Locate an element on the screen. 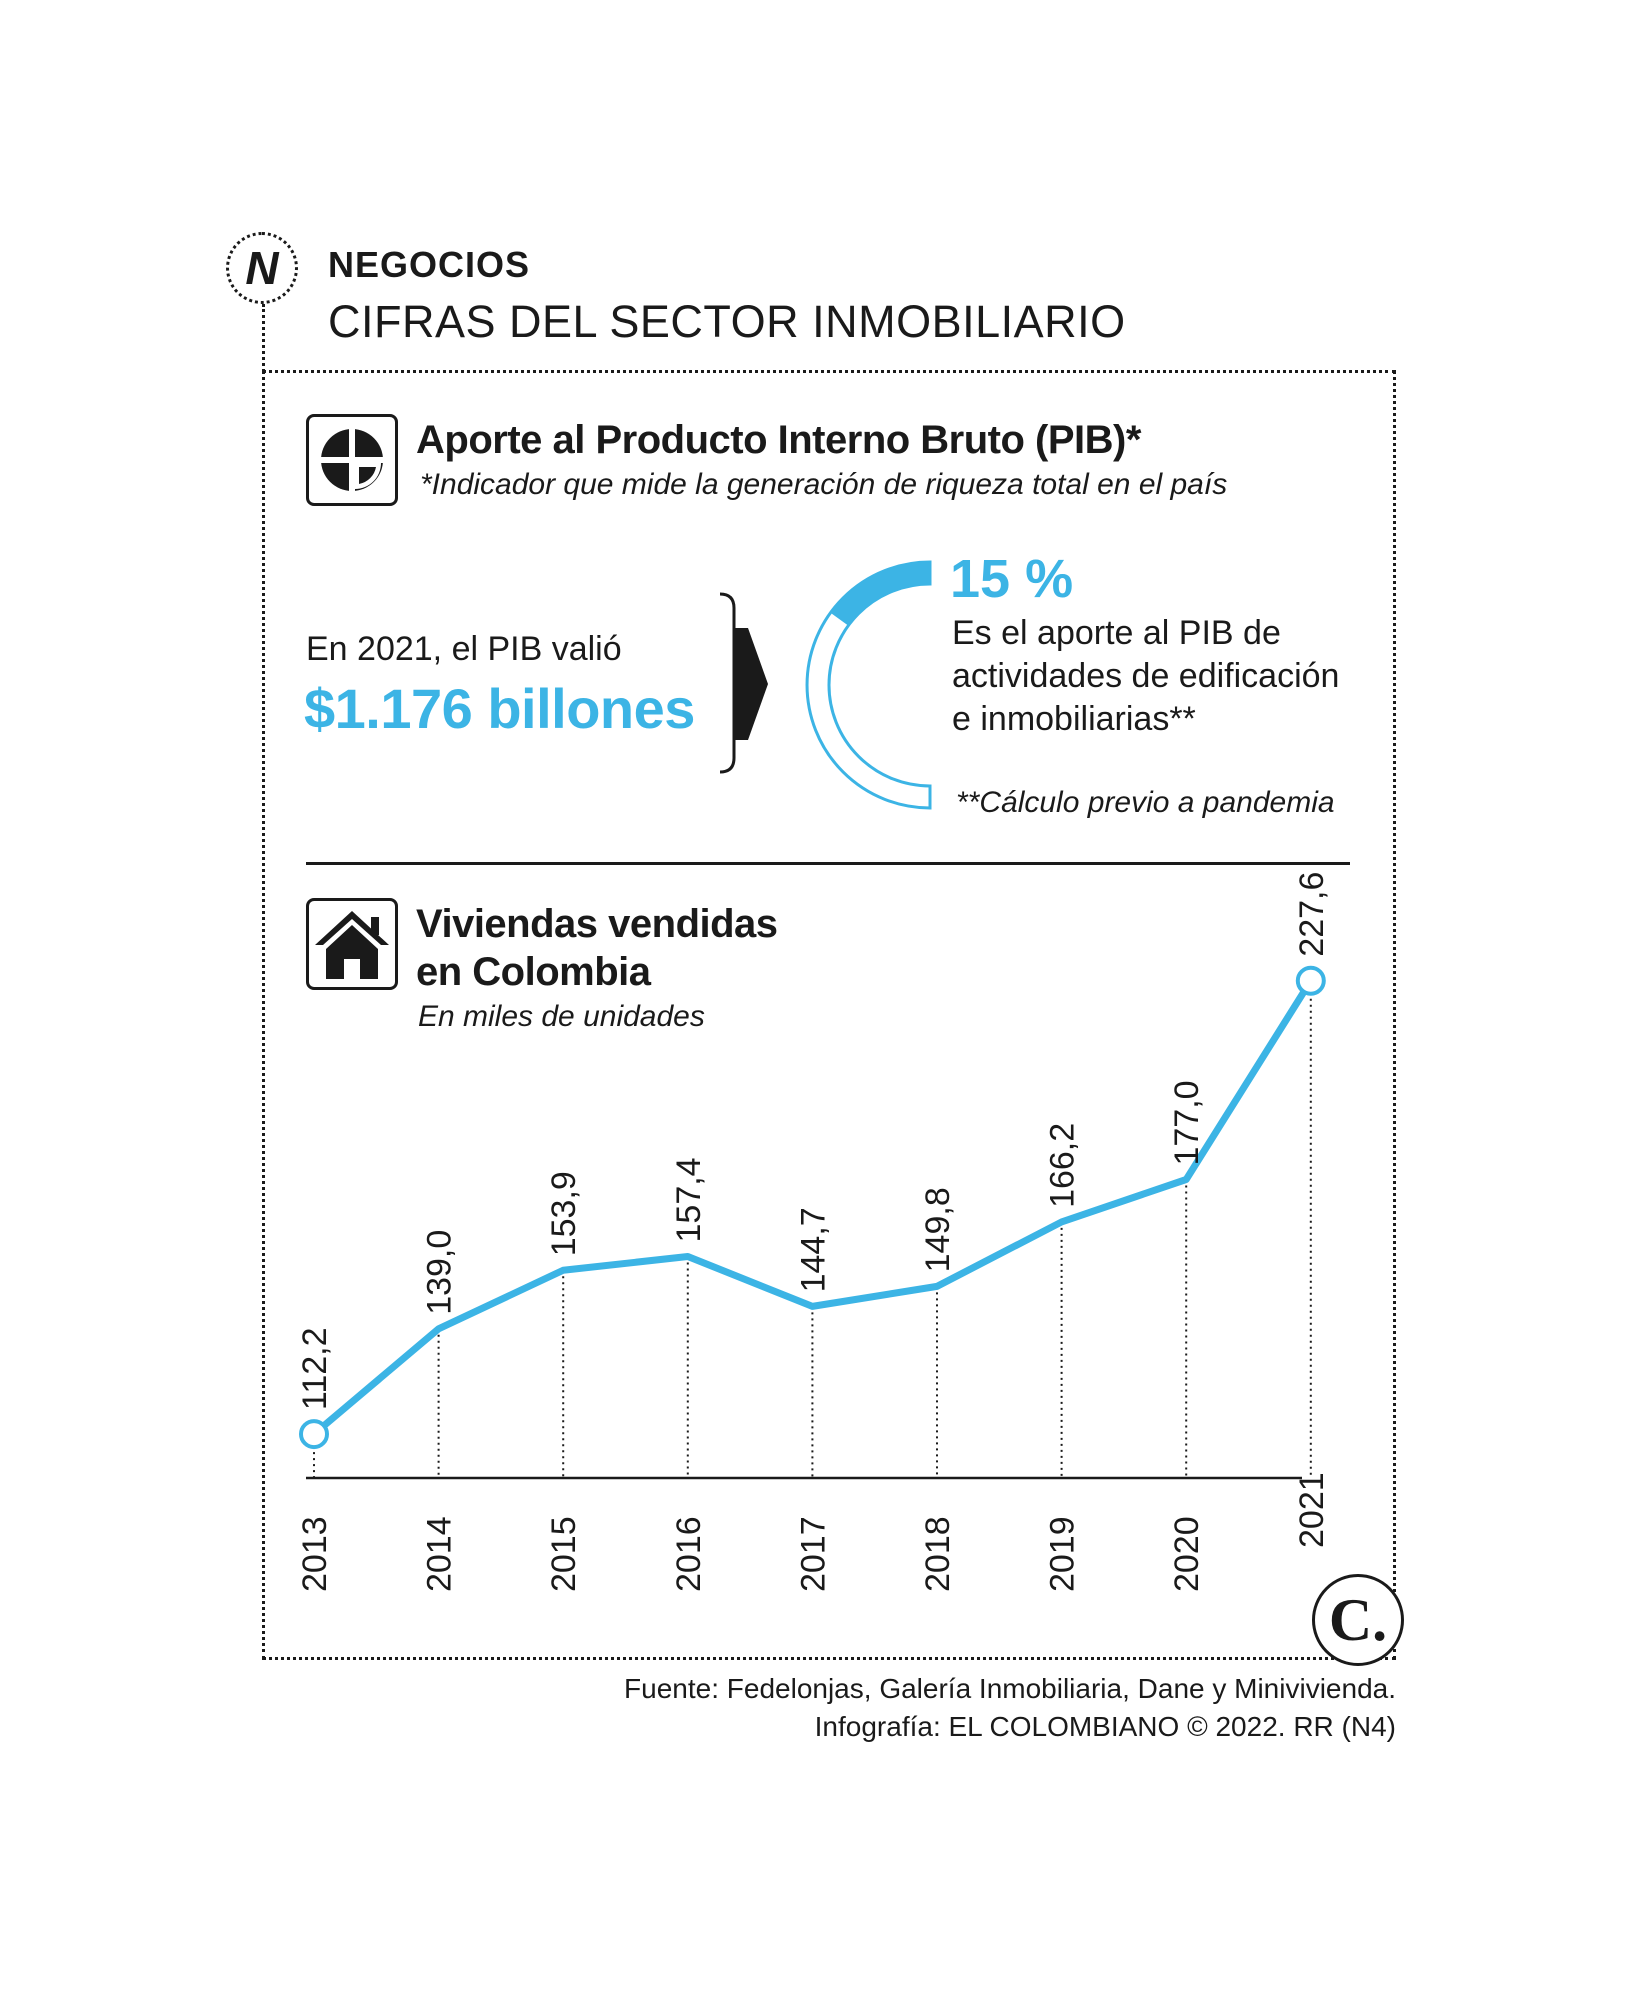 The height and width of the screenshot is (2000, 1644). pib-description-line: Es el aporte al PIB de is located at coordinates (1116, 633).